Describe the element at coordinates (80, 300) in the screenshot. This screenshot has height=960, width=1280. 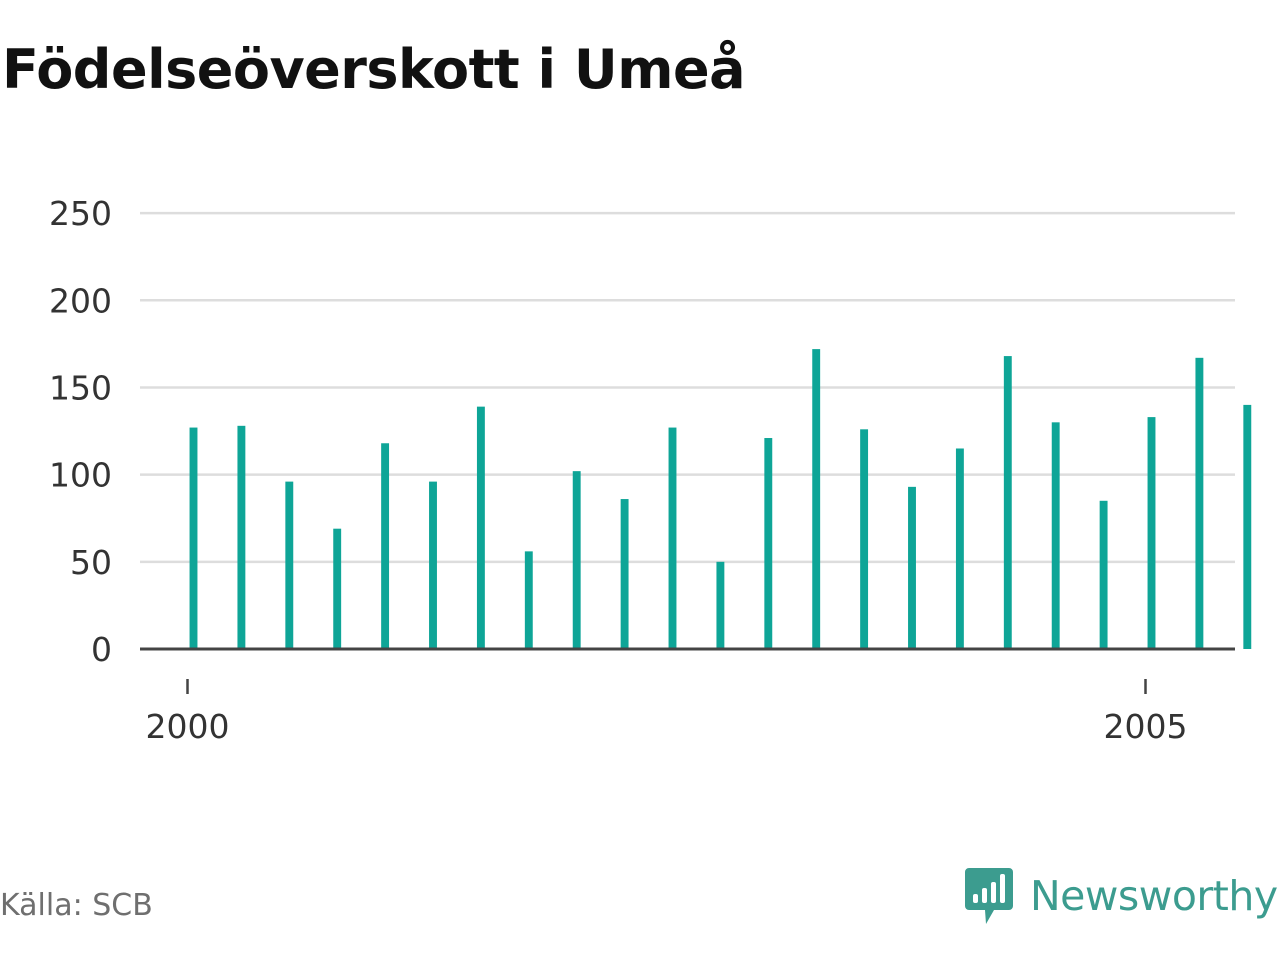
I see `y-tick-label: 200` at that location.